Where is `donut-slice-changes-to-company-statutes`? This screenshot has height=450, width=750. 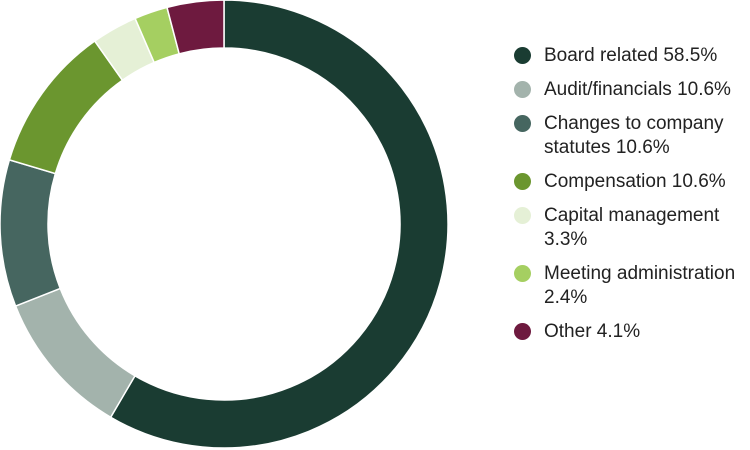
donut-slice-changes-to-company-statutes is located at coordinates (31, 233).